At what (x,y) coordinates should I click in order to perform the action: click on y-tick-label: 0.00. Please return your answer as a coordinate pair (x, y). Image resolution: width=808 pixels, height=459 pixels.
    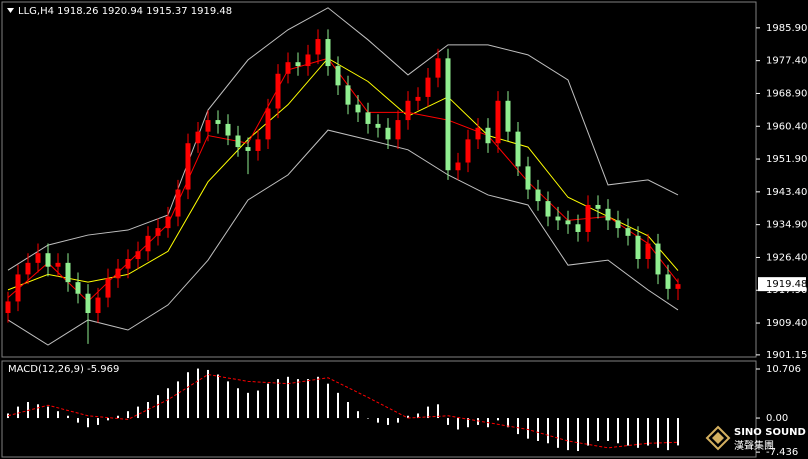
    Looking at the image, I should click on (777, 418).